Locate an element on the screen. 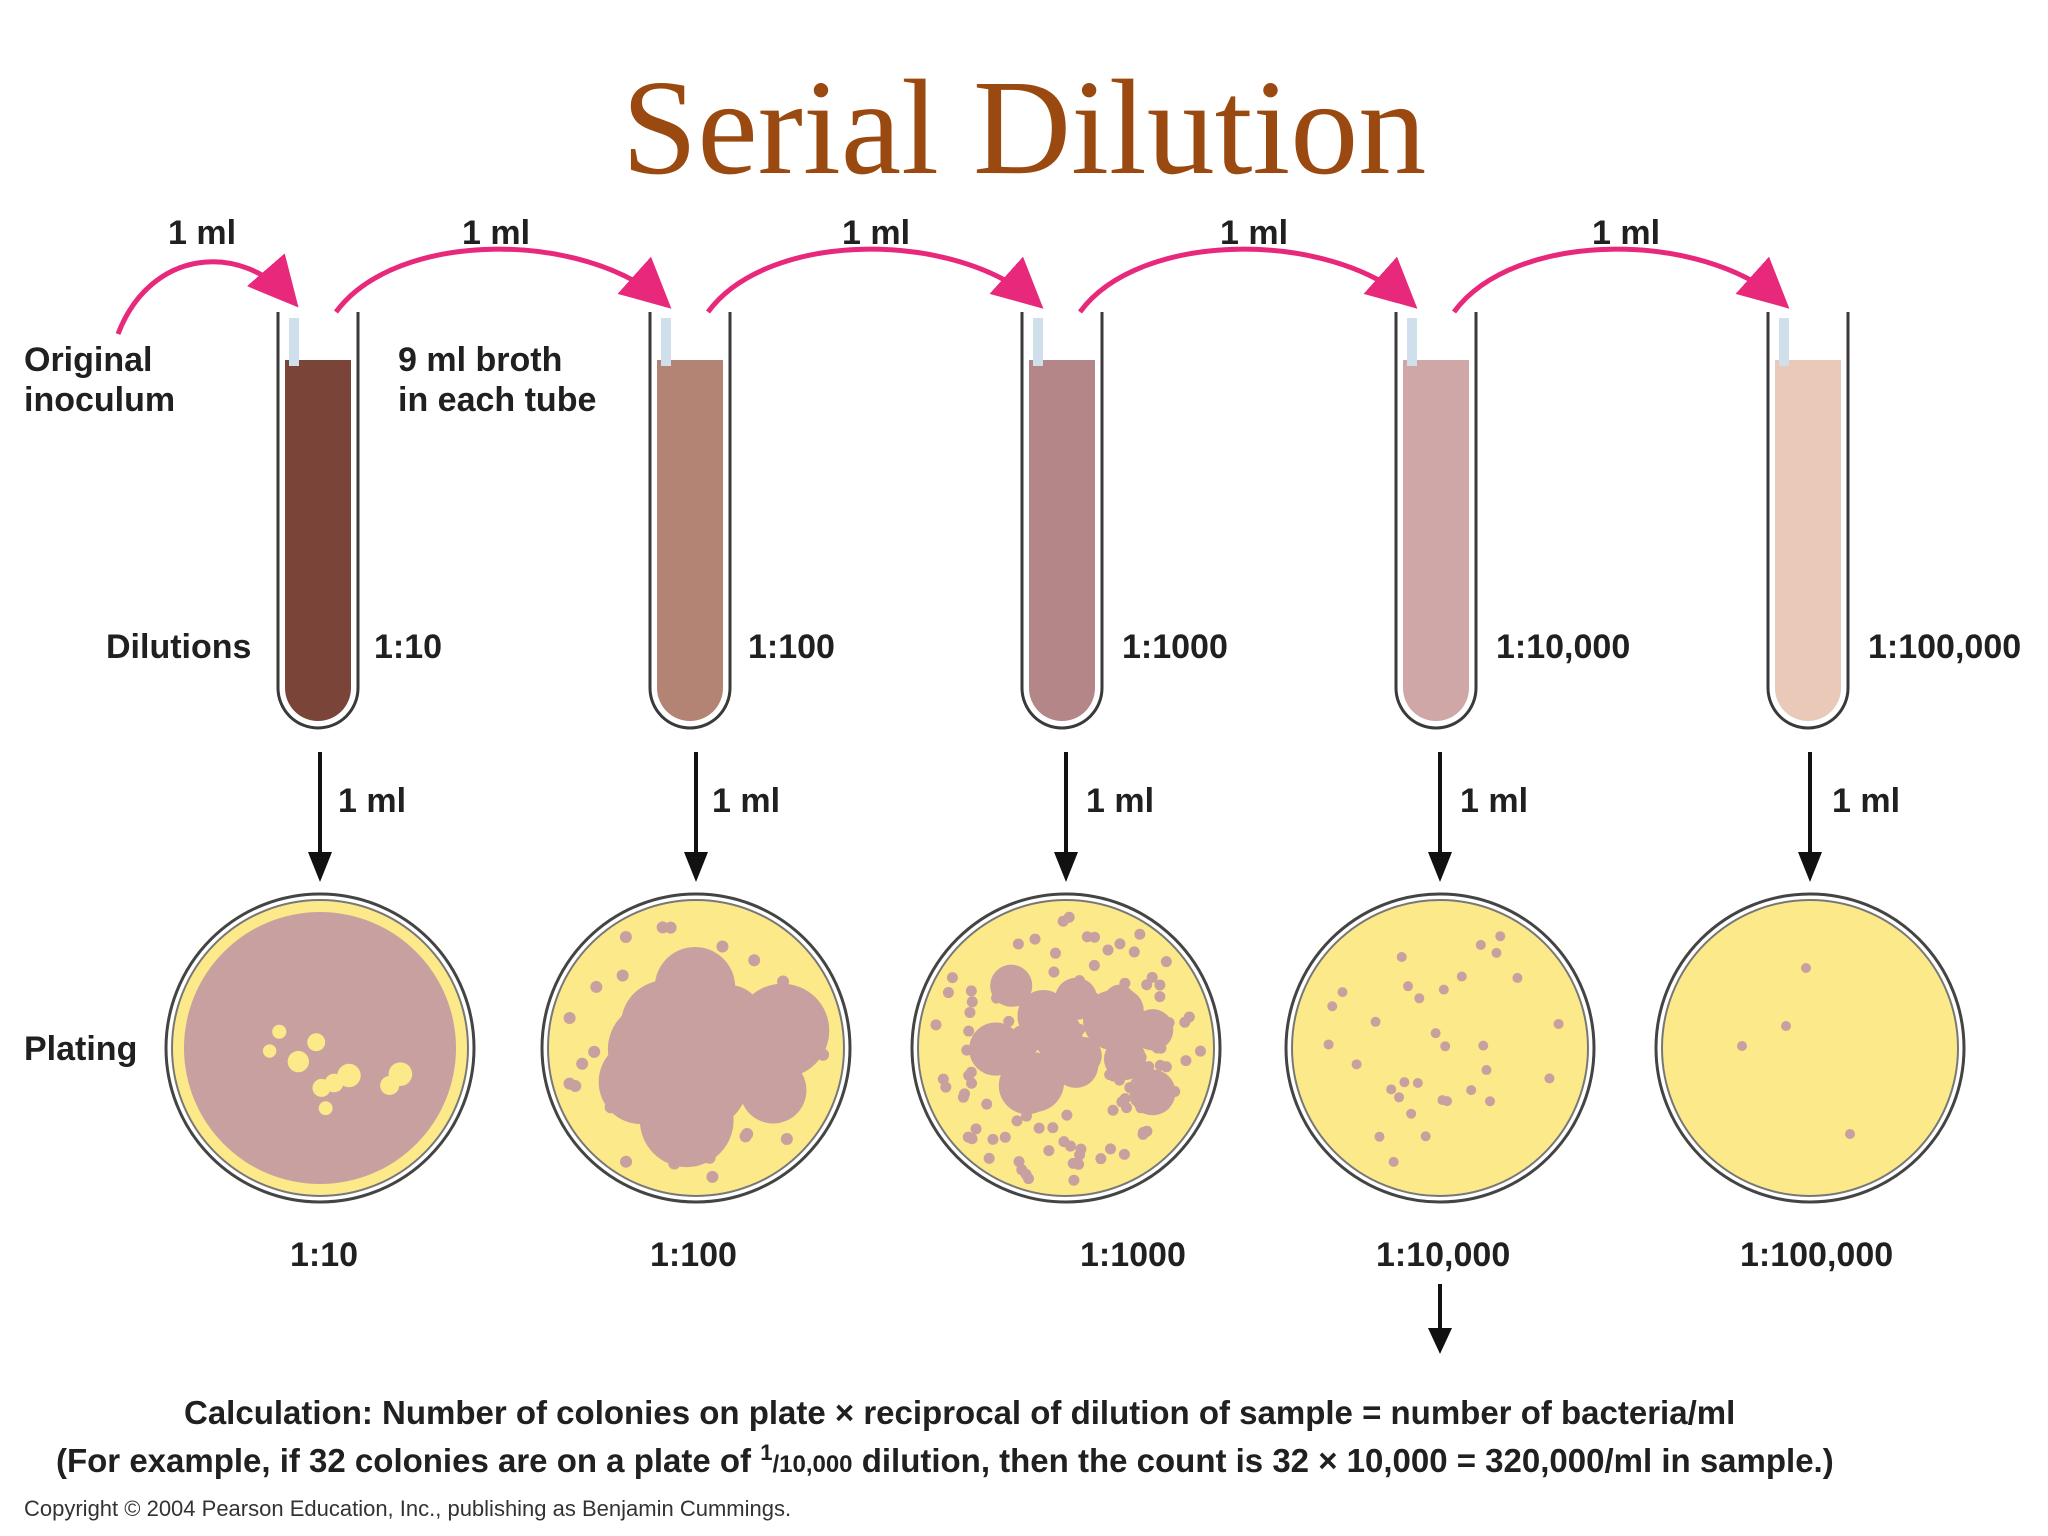 The height and width of the screenshot is (1536, 2048). plating-label: Plating is located at coordinates (81, 1049).